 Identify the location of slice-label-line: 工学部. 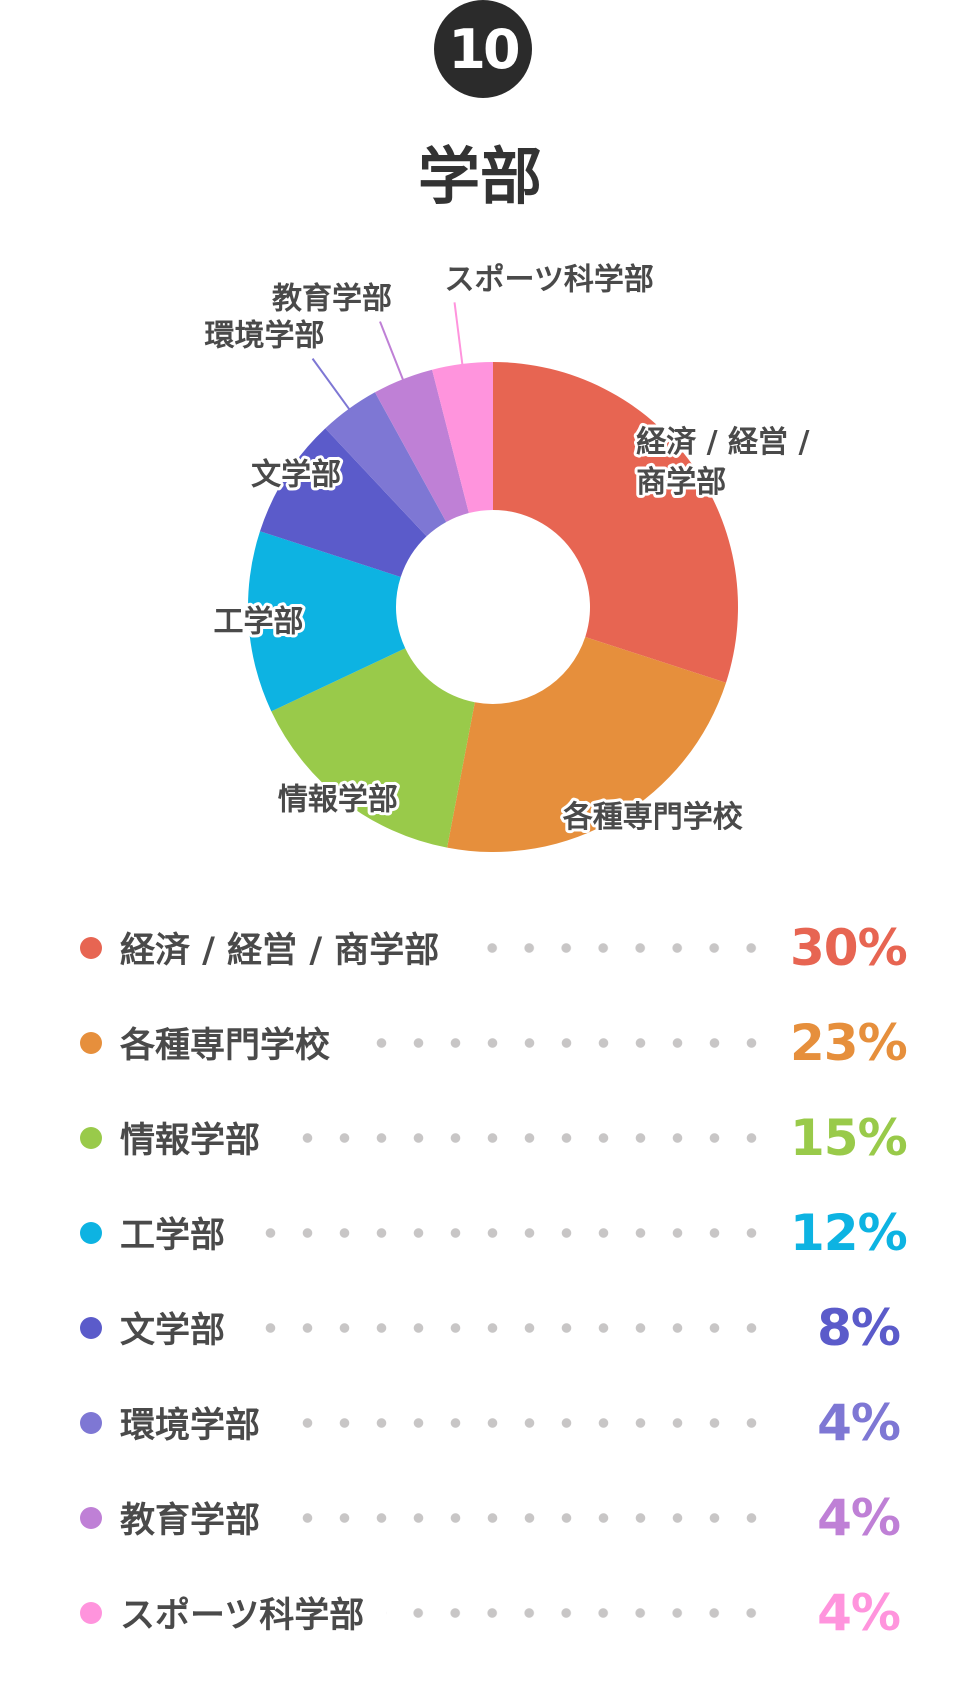
(258, 621).